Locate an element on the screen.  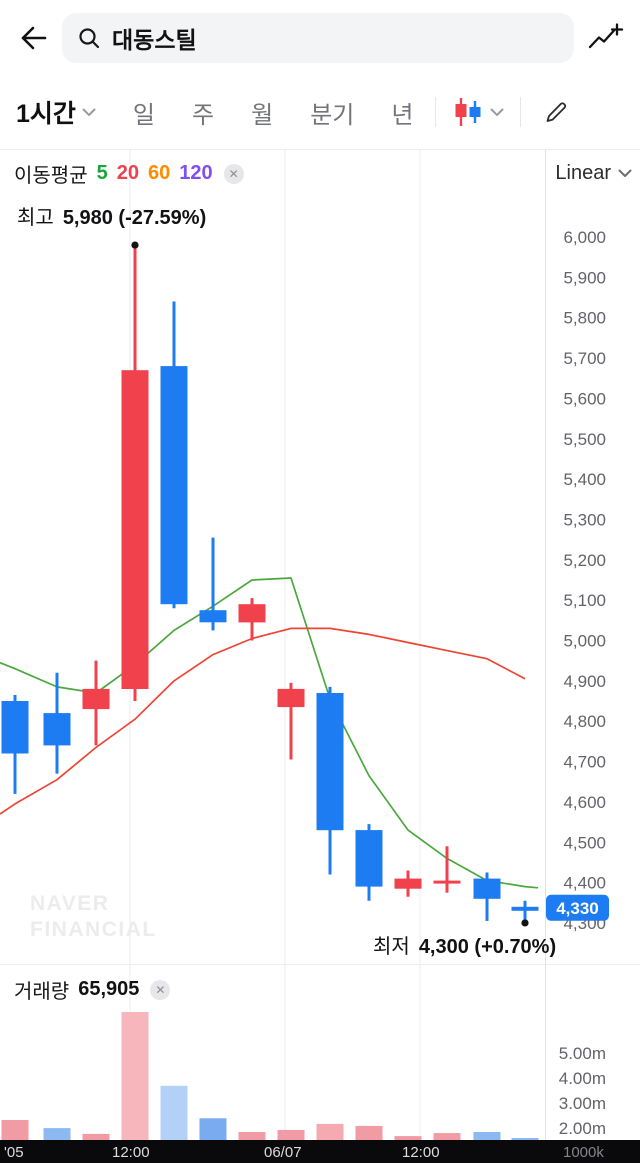
tab-quarter: 분기 is located at coordinates (332, 112).